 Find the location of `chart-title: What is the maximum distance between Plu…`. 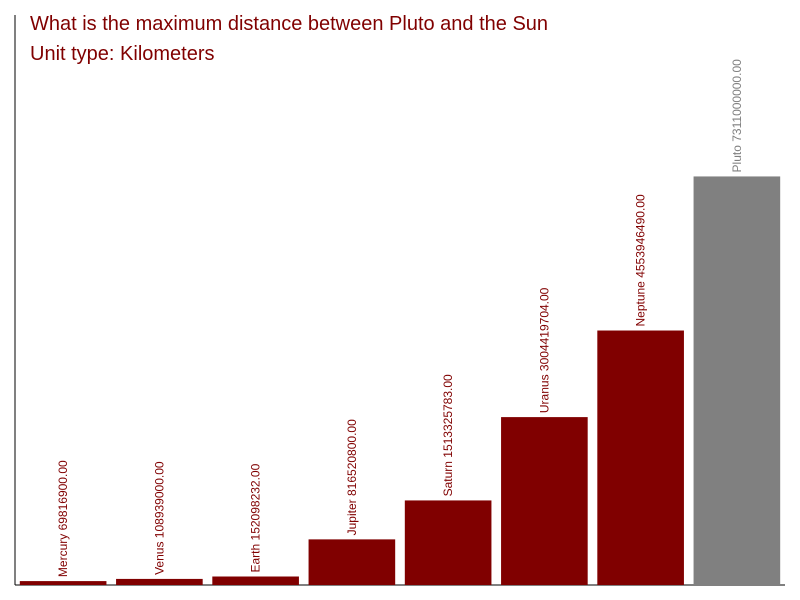

chart-title: What is the maximum distance between Plu… is located at coordinates (289, 24).